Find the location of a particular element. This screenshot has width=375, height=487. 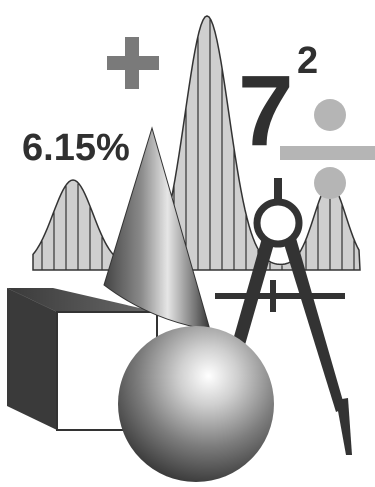

division-icon is located at coordinates (327, 149).